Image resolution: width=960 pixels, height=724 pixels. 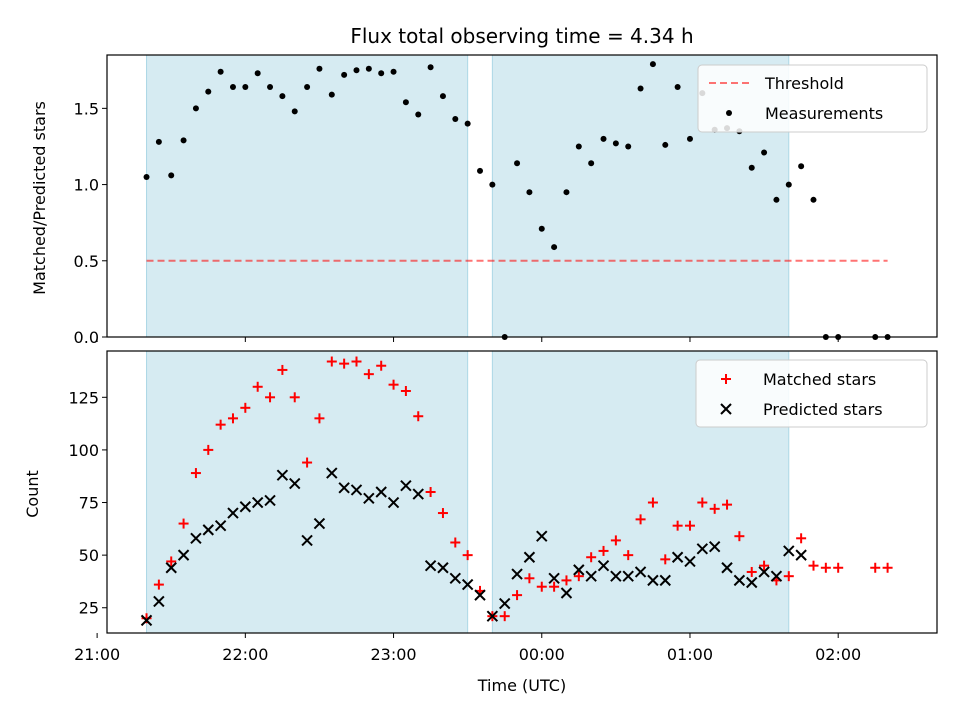 I want to click on x-tick-label: 23:00, so click(x=393, y=654).